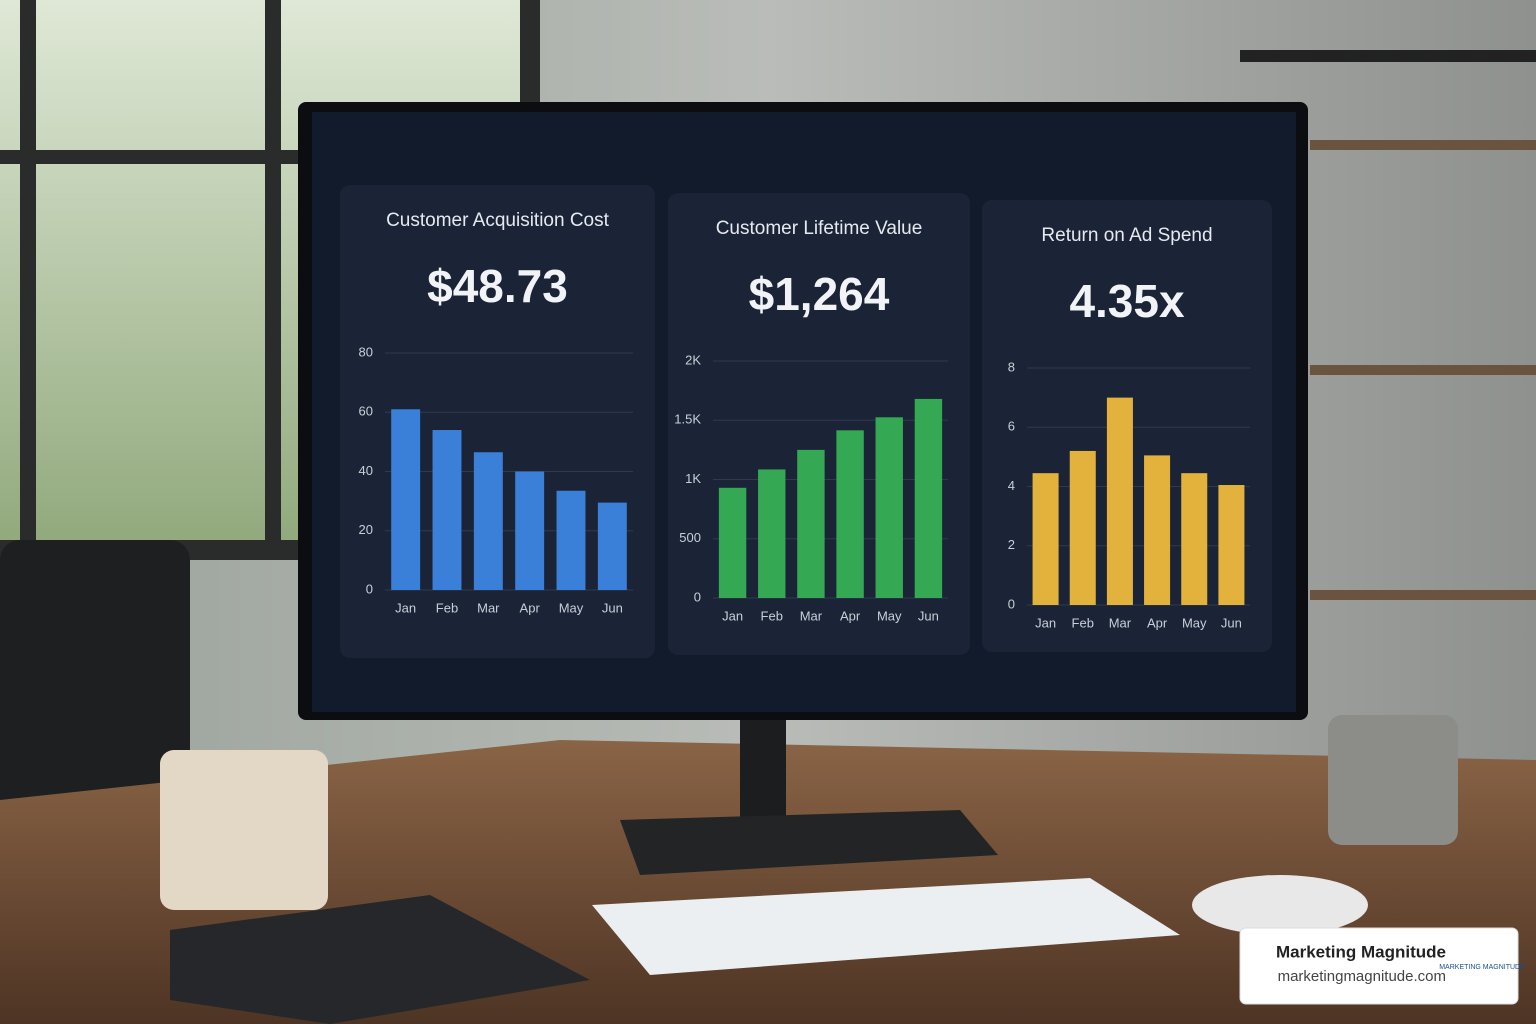  Describe the element at coordinates (498, 220) in the screenshot. I see `chart-title: Customer Acquisition Cost` at that location.